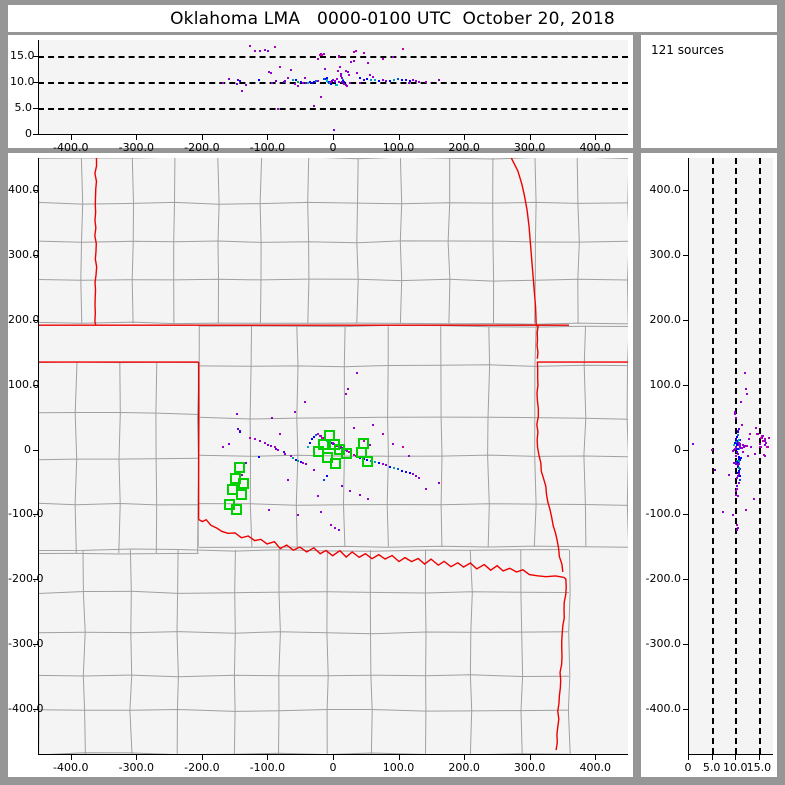 This screenshot has height=785, width=785. What do you see at coordinates (529, 147) in the screenshot?
I see `x-tick-label-7: 300.0` at bounding box center [529, 147].